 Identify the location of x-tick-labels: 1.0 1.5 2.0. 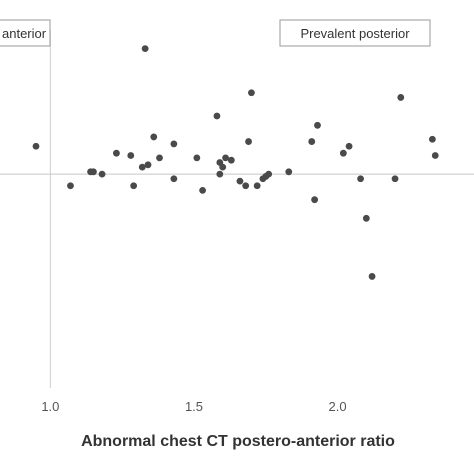
(193, 406).